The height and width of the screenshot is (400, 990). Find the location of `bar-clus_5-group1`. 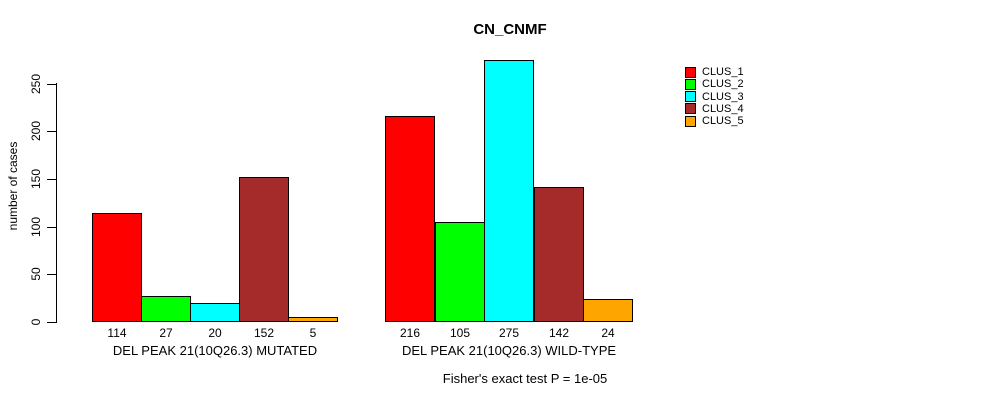

bar-clus_5-group1 is located at coordinates (313, 319).